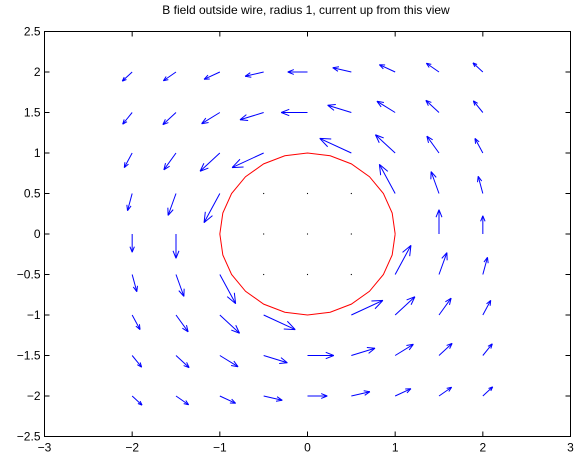 The height and width of the screenshot is (461, 587). I want to click on y-tick-label: 2, so click(37, 72).